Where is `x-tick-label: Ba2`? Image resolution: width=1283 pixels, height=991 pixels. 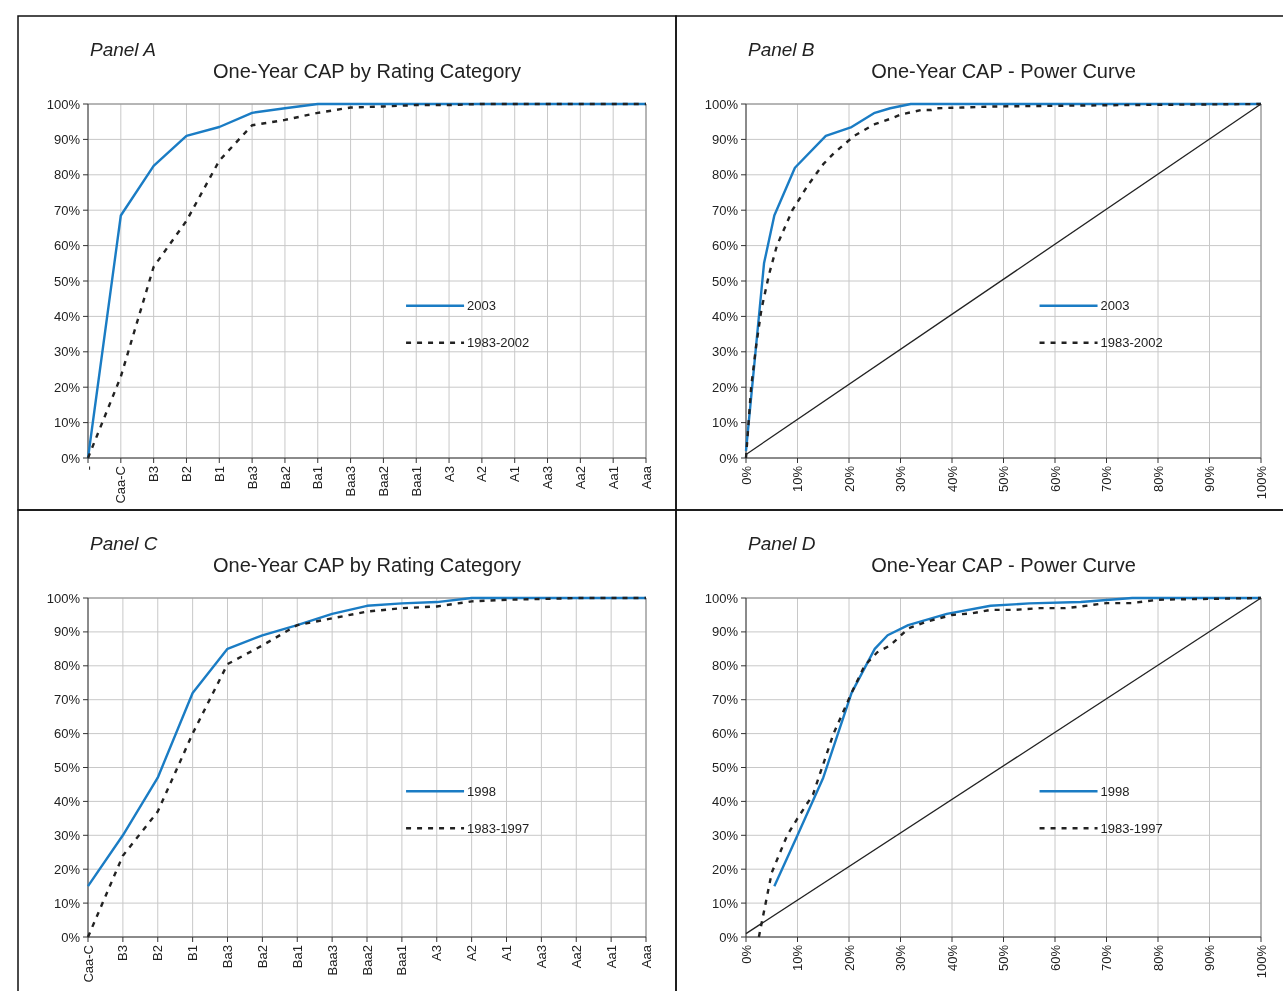
x-tick-label: Ba2 is located at coordinates (285, 478).